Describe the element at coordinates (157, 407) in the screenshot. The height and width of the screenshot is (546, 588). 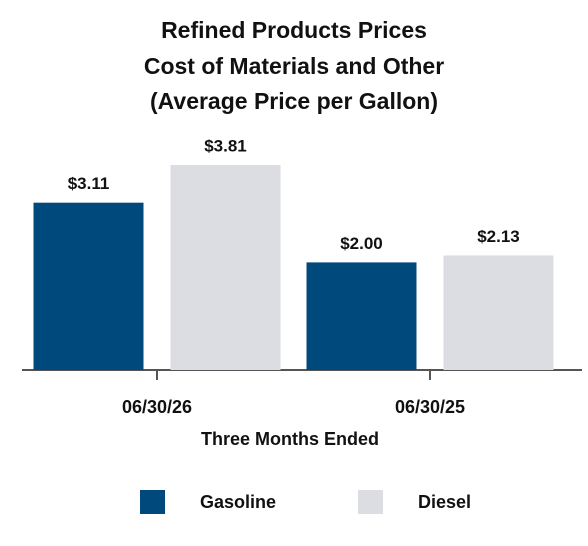
I see `x-tick-label: 06/30/26` at that location.